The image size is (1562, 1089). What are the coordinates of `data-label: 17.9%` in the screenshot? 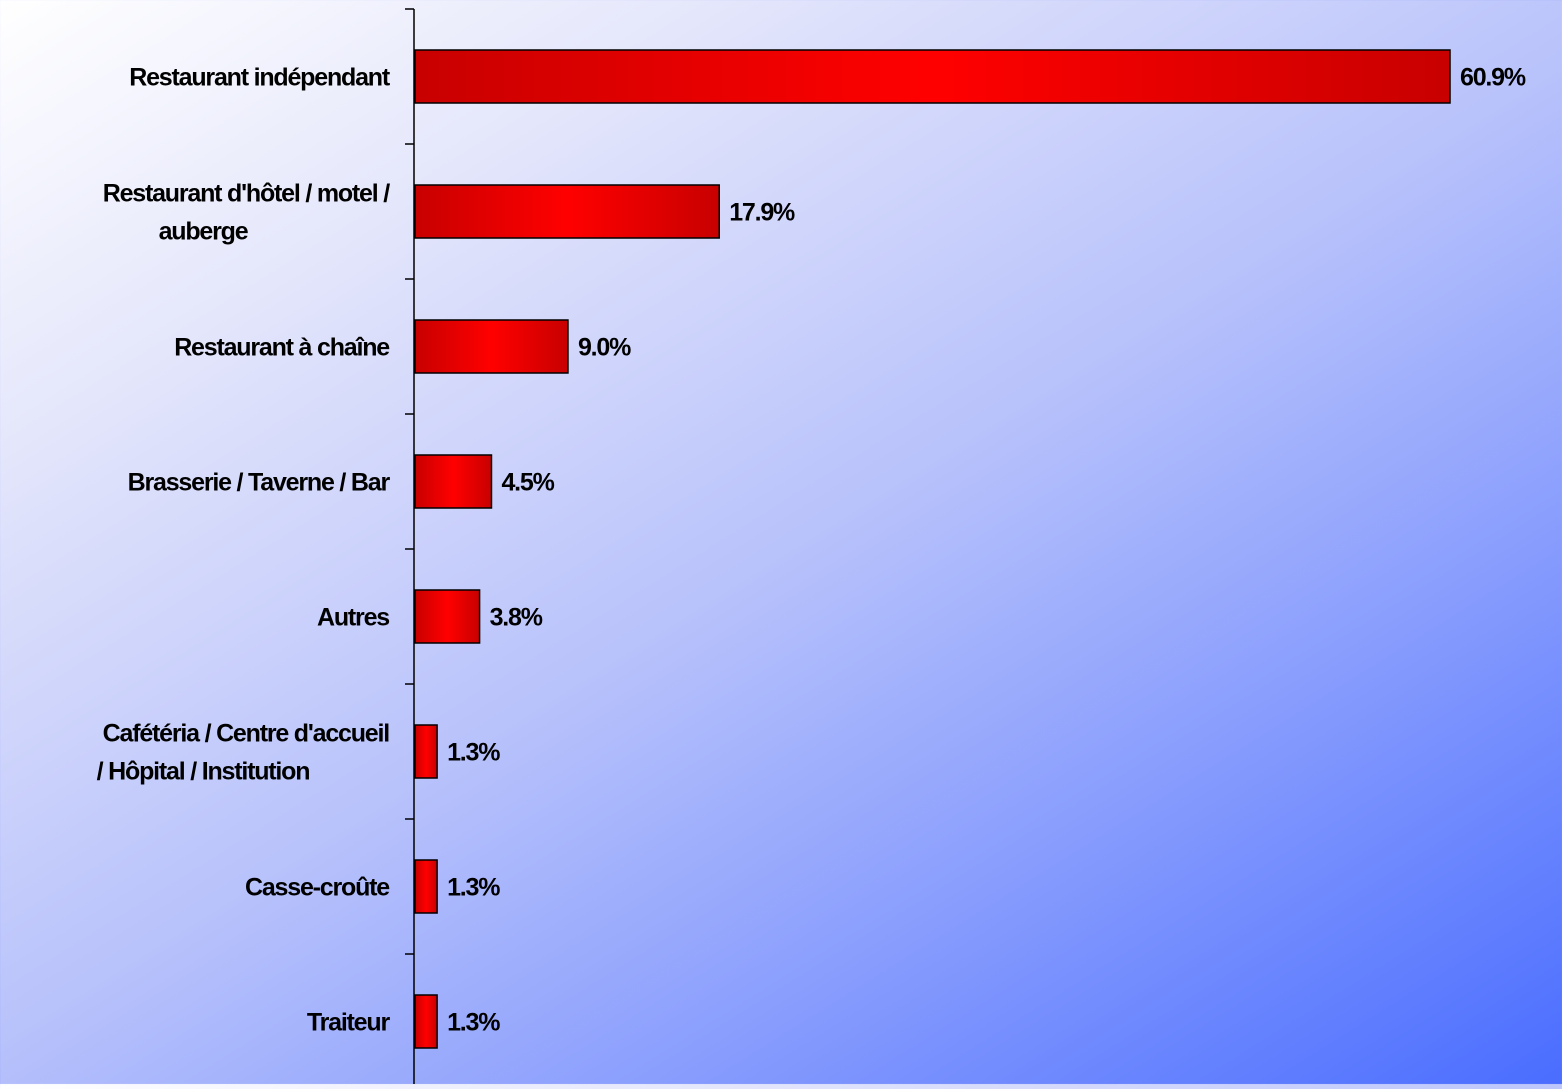 It's located at (762, 213).